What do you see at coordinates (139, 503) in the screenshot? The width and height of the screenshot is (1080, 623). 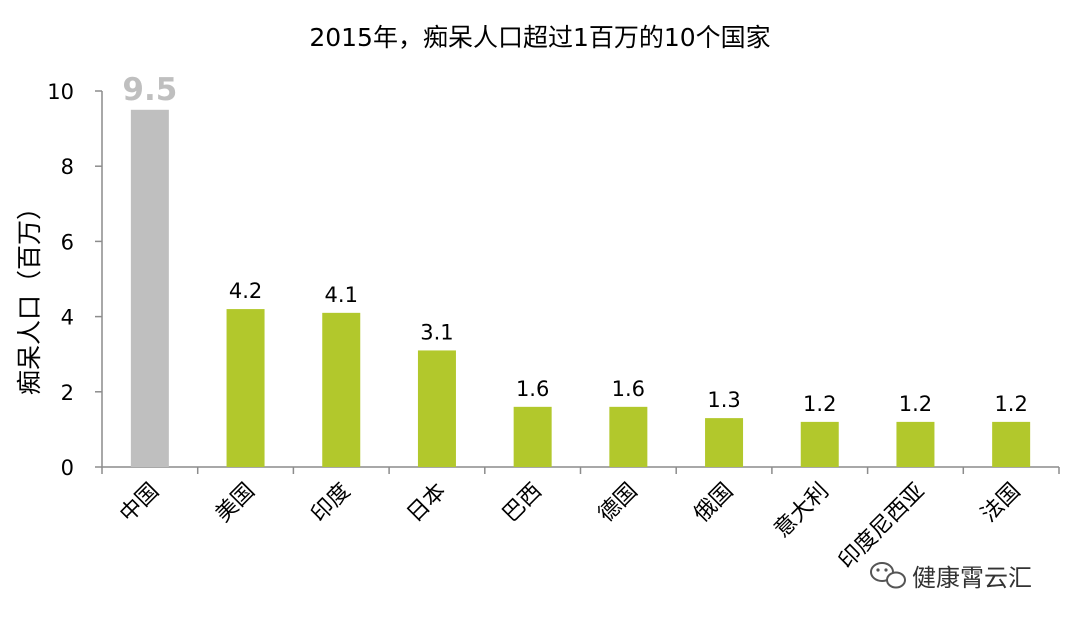 I see `x-tick-label: 中国` at bounding box center [139, 503].